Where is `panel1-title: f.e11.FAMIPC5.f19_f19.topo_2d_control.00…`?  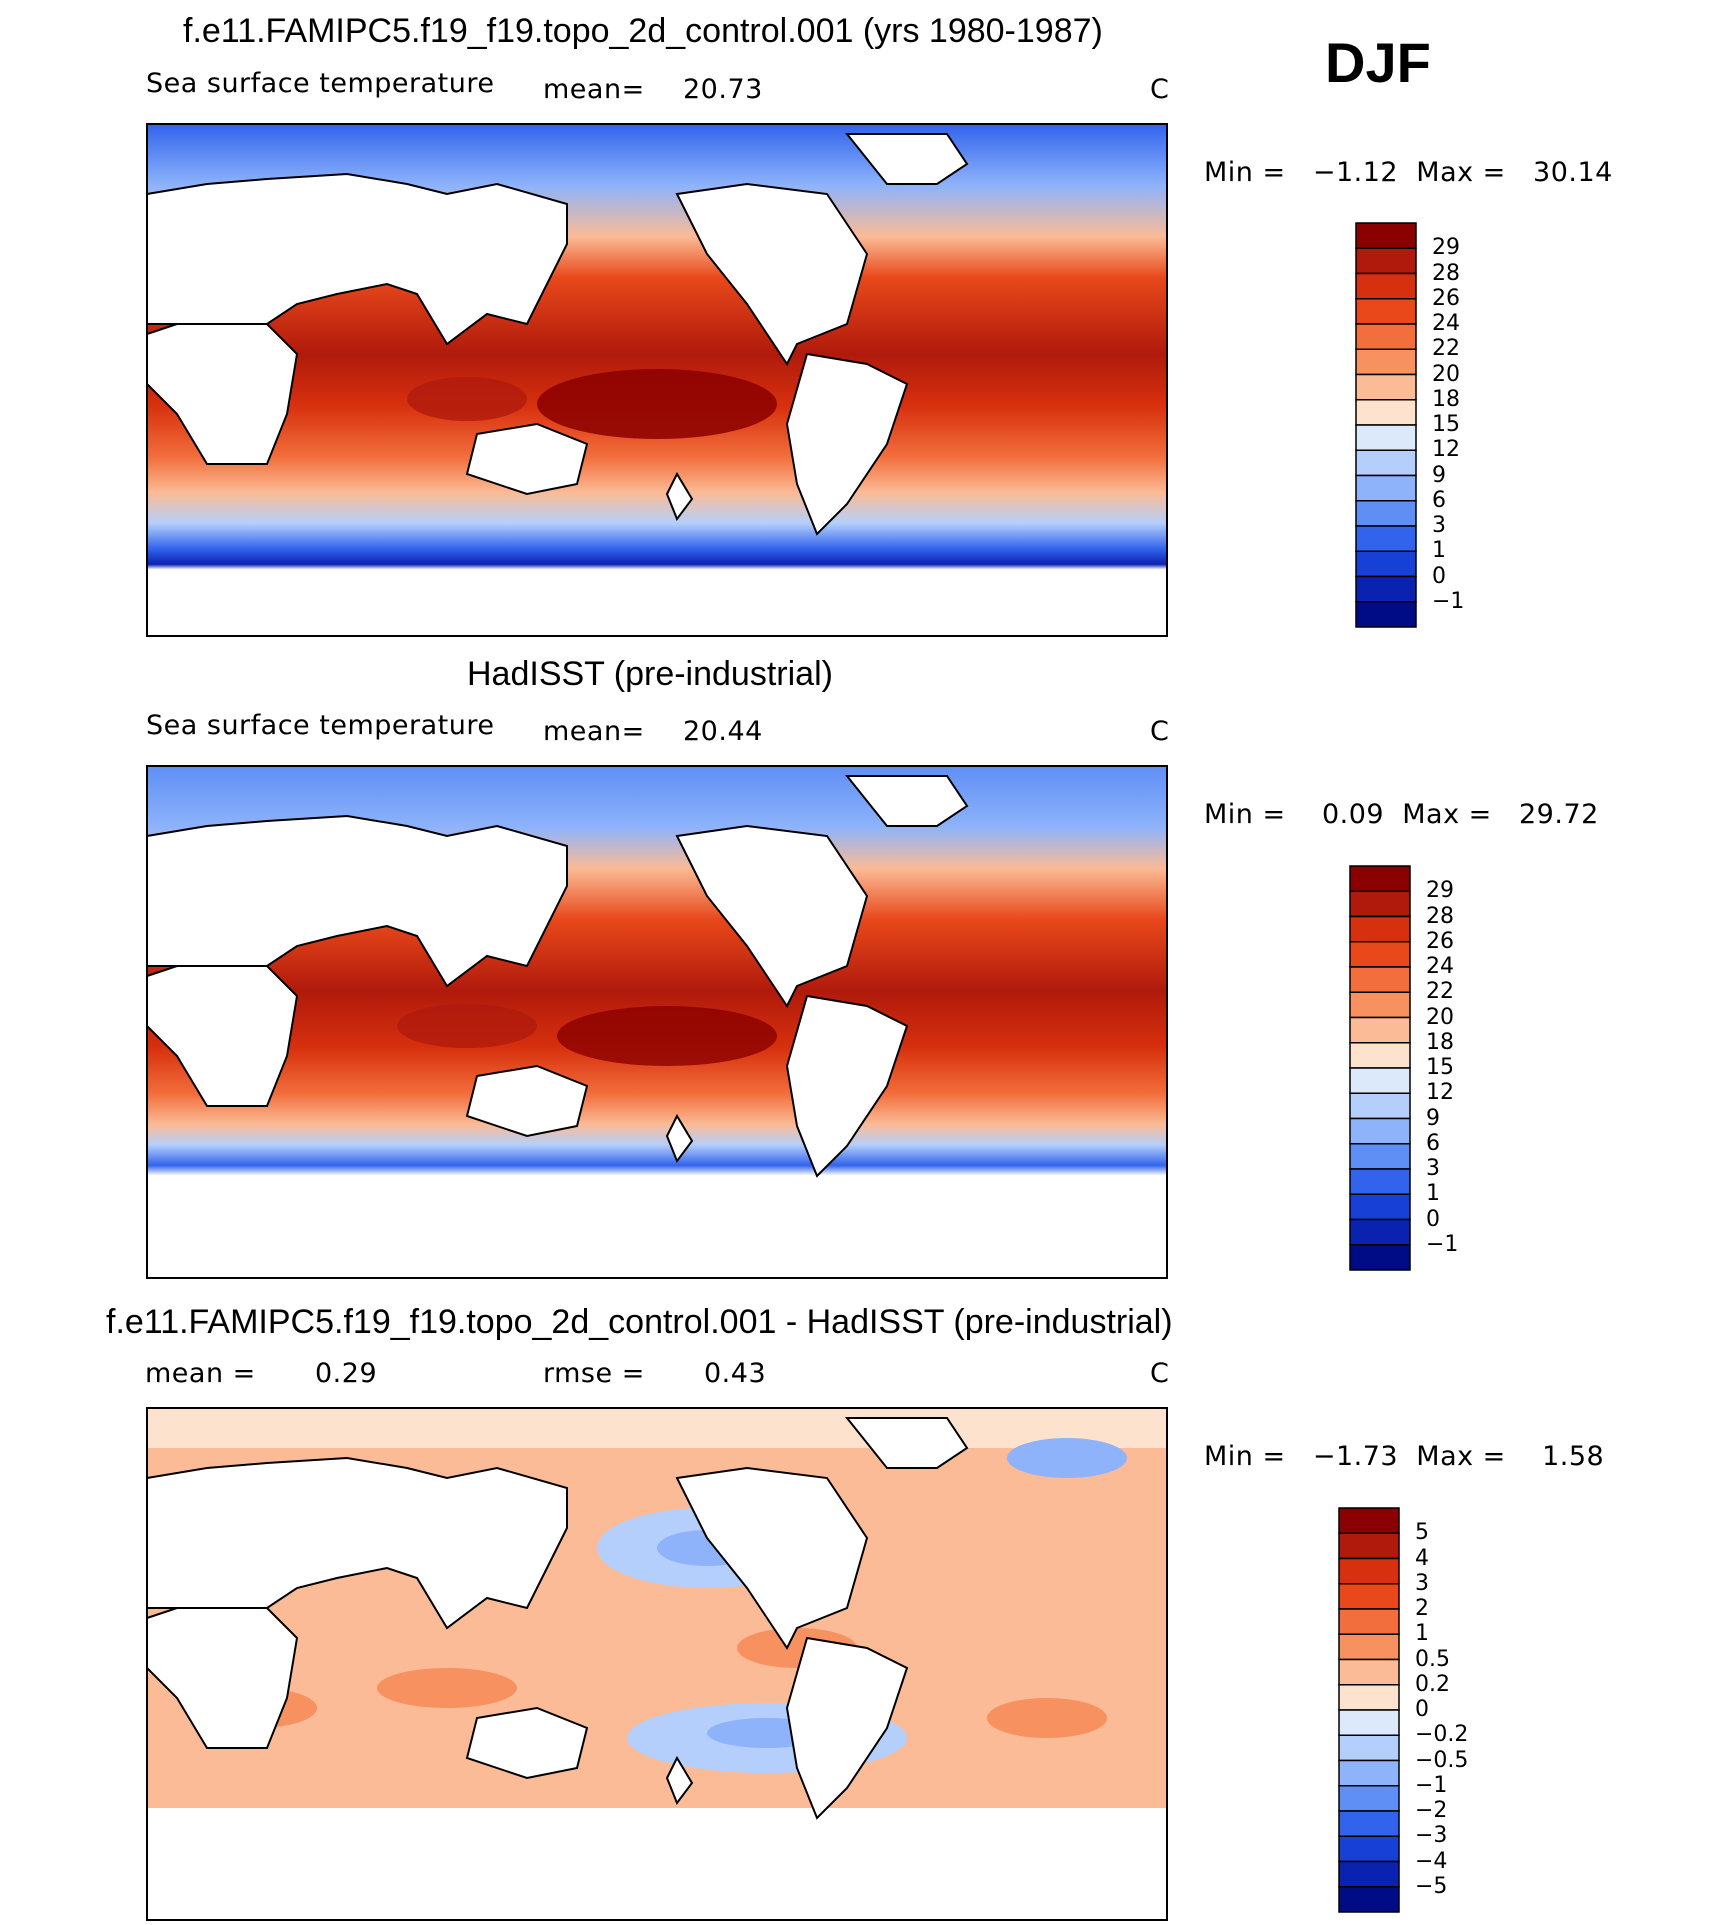
panel1-title: f.e11.FAMIPC5.f19_f19.topo_2d_control.00… is located at coordinates (643, 31).